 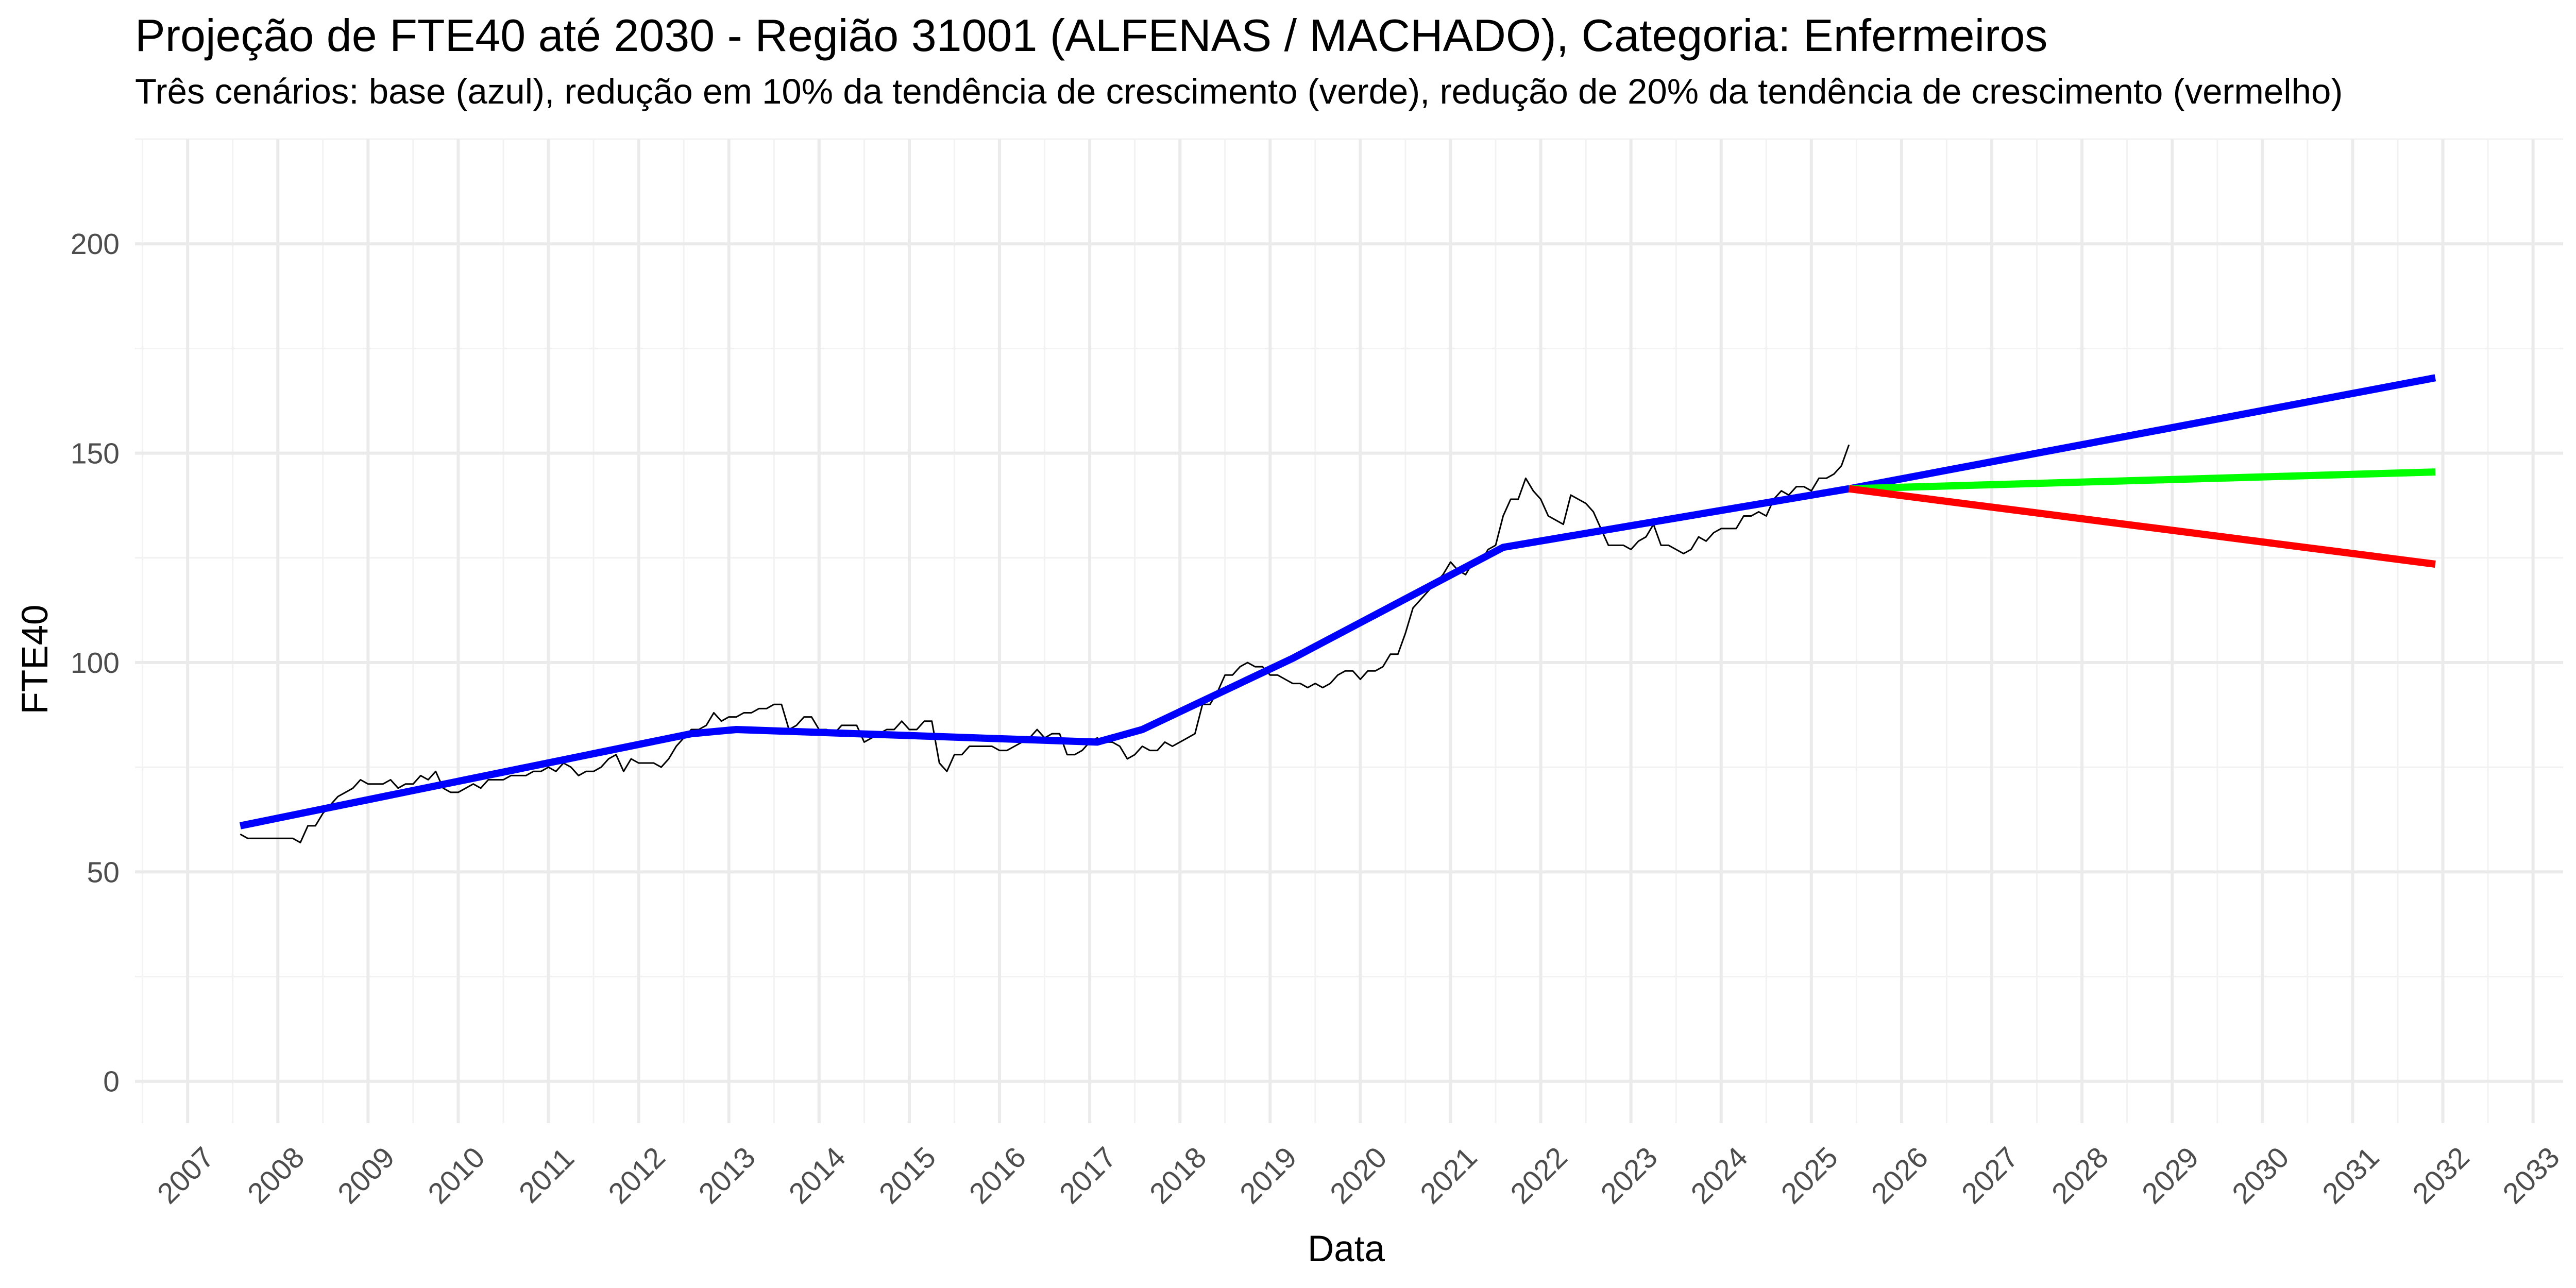 I want to click on x-tick-label-2011: 2011, so click(x=547, y=1176).